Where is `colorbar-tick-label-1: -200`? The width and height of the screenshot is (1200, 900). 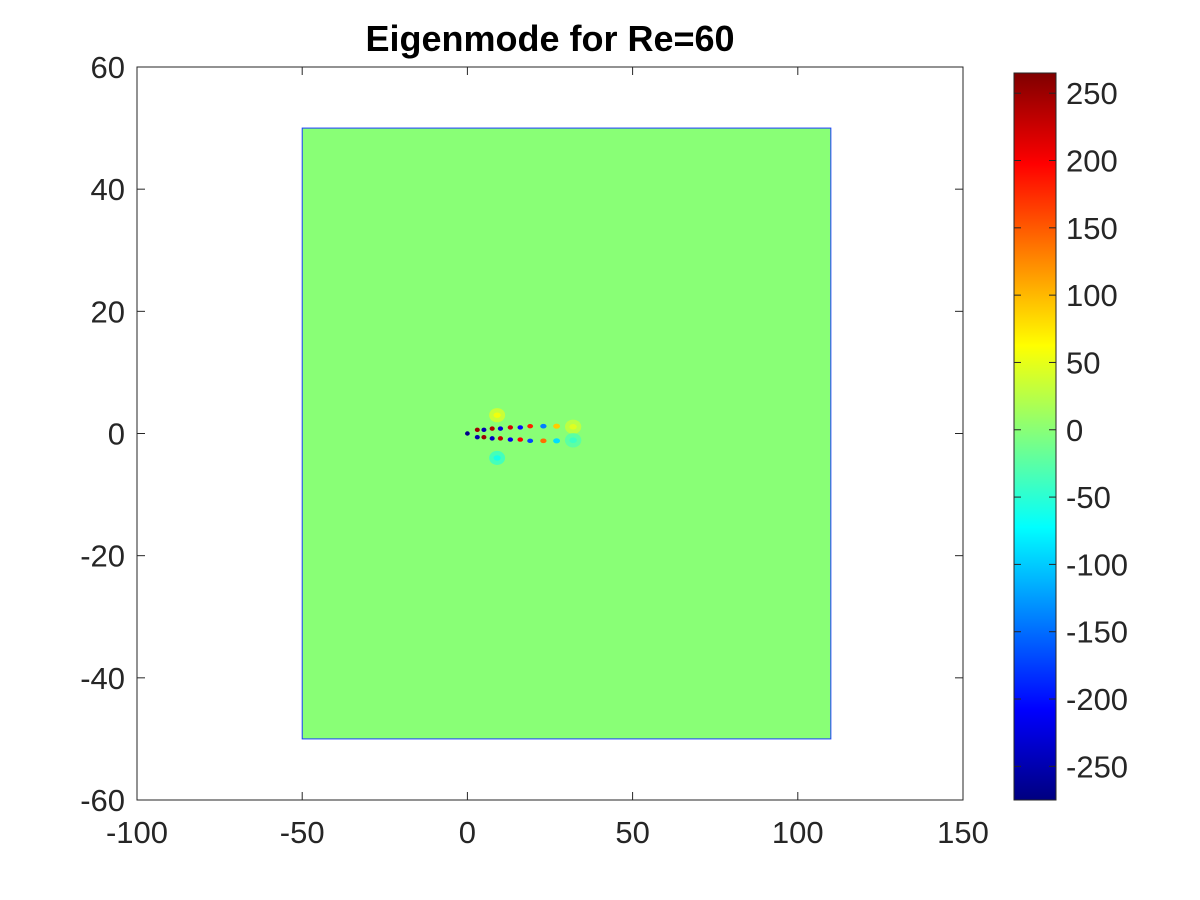
colorbar-tick-label-1: -200 is located at coordinates (1097, 699).